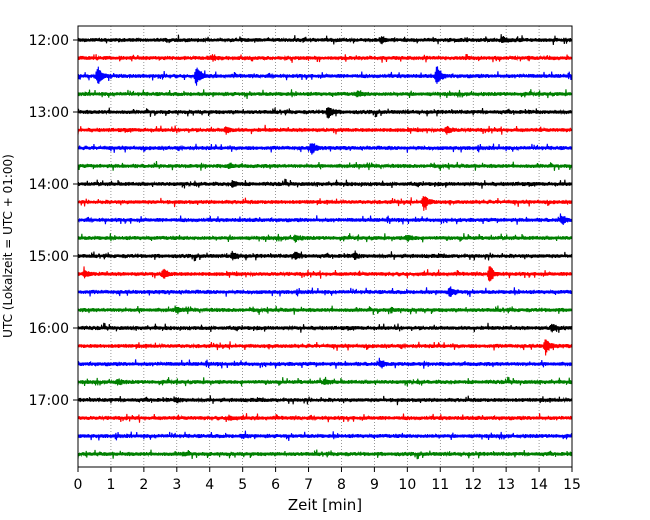  Describe the element at coordinates (325, 505) in the screenshot. I see `x-axis-label: Zeit [min]` at that location.